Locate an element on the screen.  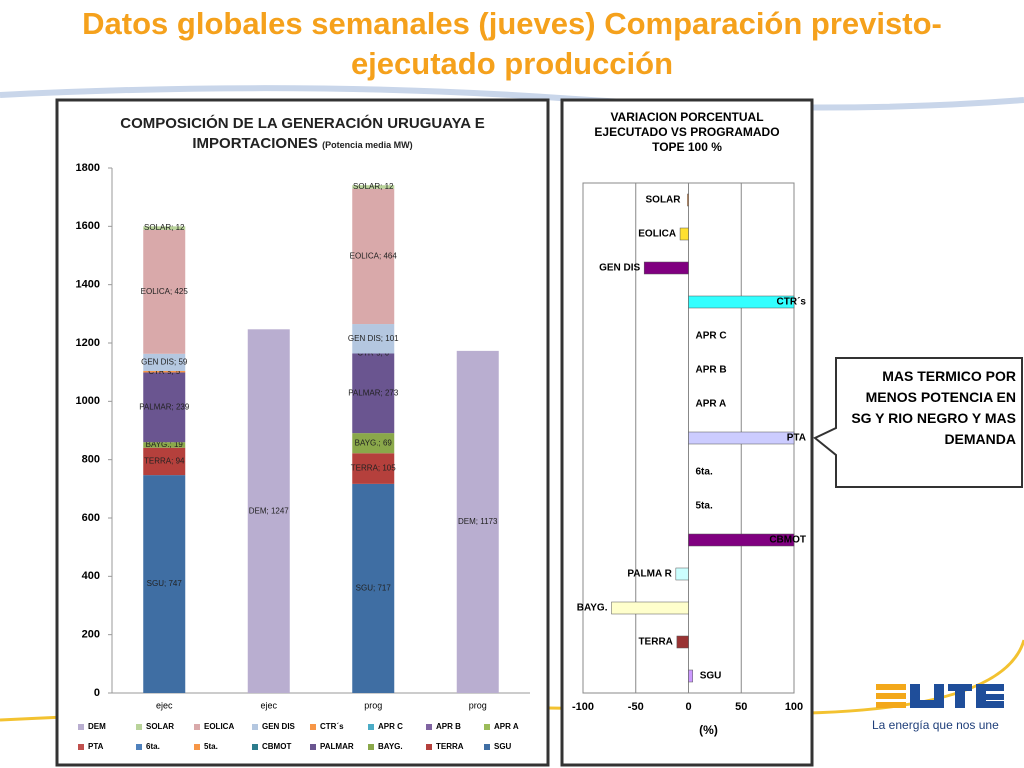
y-tick-label: APR B is located at coordinates (711, 370).